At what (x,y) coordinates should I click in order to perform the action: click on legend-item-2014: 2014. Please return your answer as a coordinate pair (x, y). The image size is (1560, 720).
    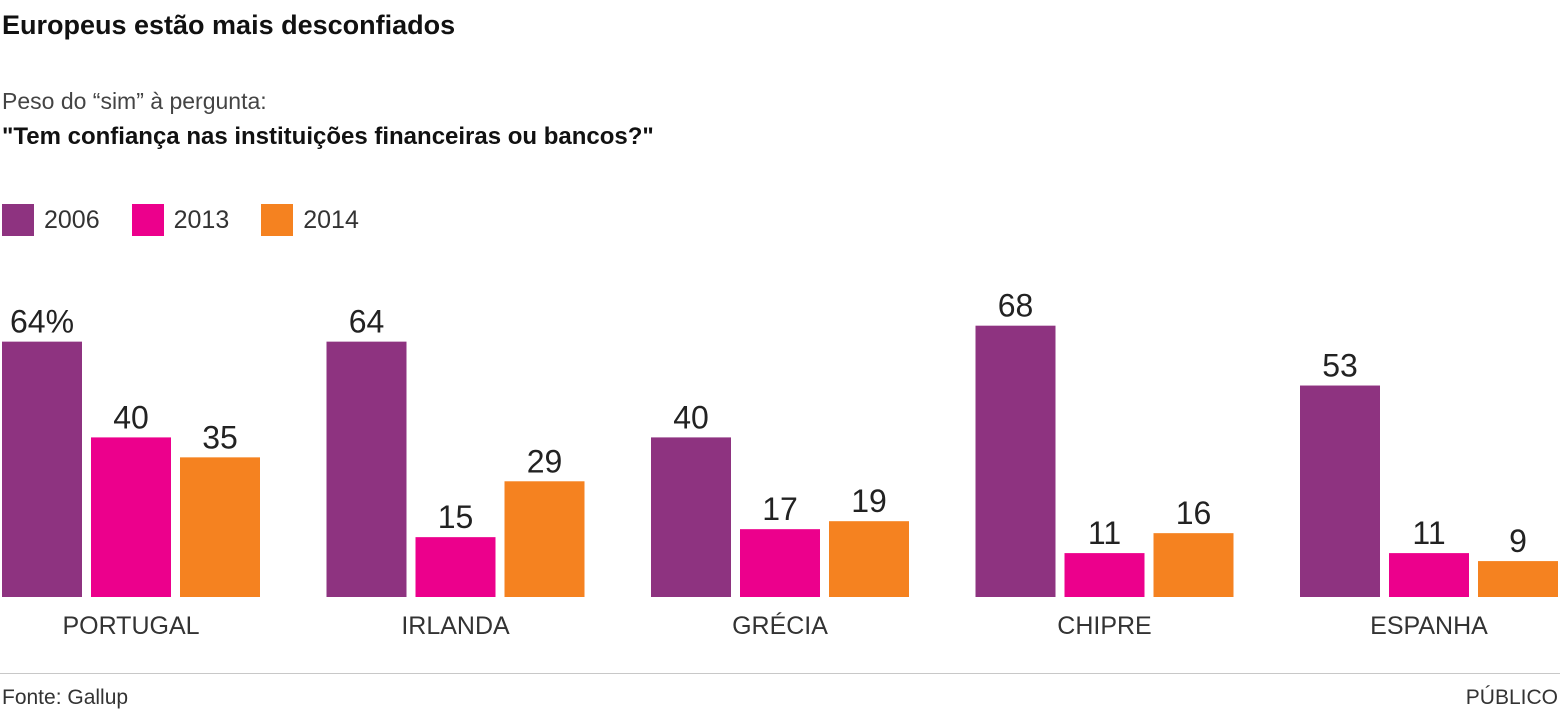
    Looking at the image, I should click on (310, 220).